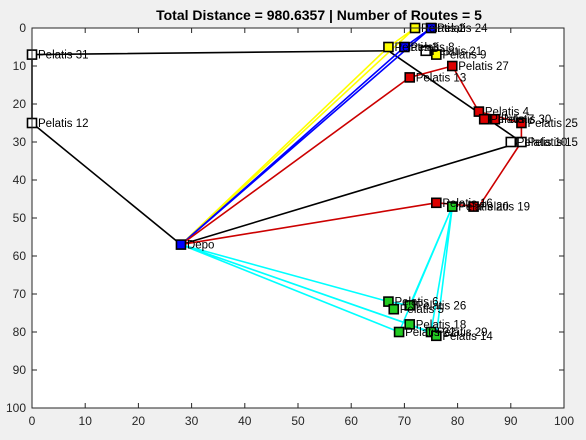 The image size is (586, 440). What do you see at coordinates (507, 113) in the screenshot?
I see `customer-label: Pelatis 4` at bounding box center [507, 113].